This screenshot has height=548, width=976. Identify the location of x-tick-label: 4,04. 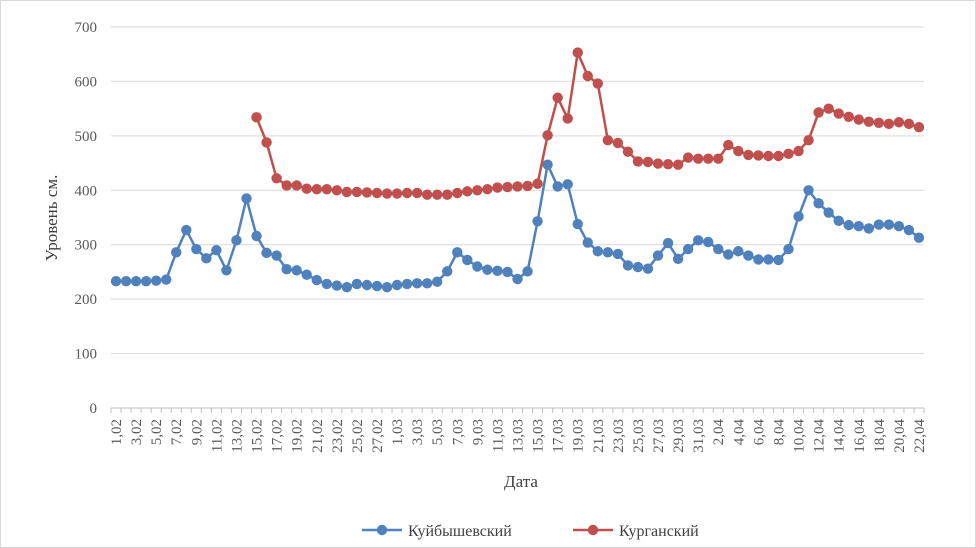
(739, 432).